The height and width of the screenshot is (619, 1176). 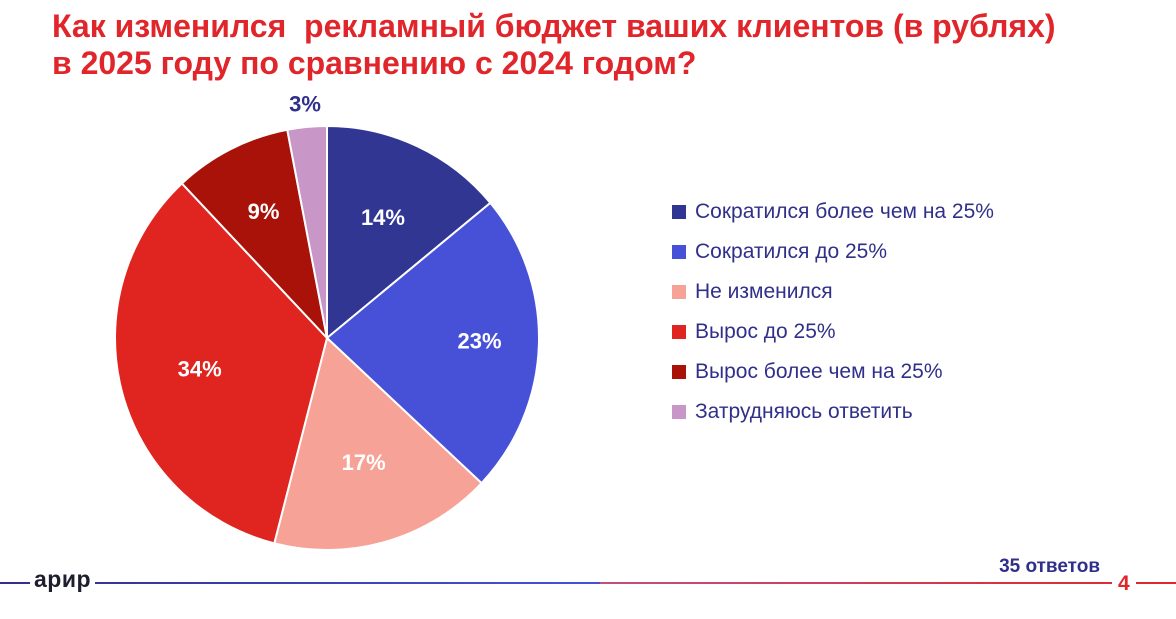 What do you see at coordinates (764, 291) in the screenshot?
I see `legend-label: Не изменился` at bounding box center [764, 291].